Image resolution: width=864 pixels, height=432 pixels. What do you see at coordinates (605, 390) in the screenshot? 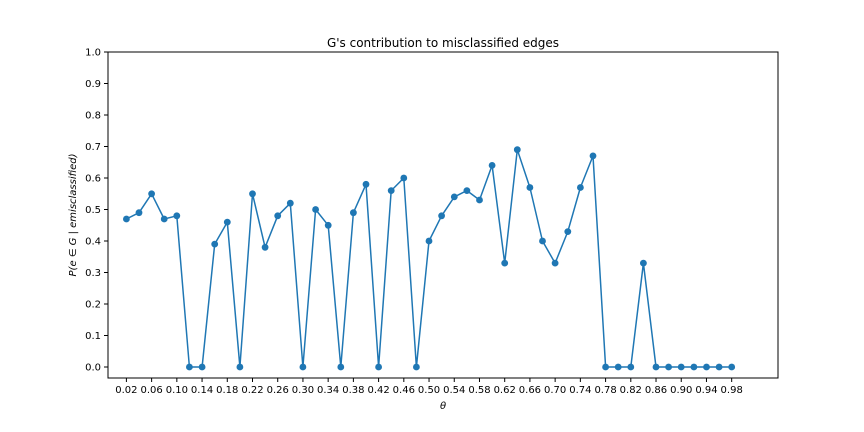
I see `x-tick-label: 0.78` at bounding box center [605, 390].